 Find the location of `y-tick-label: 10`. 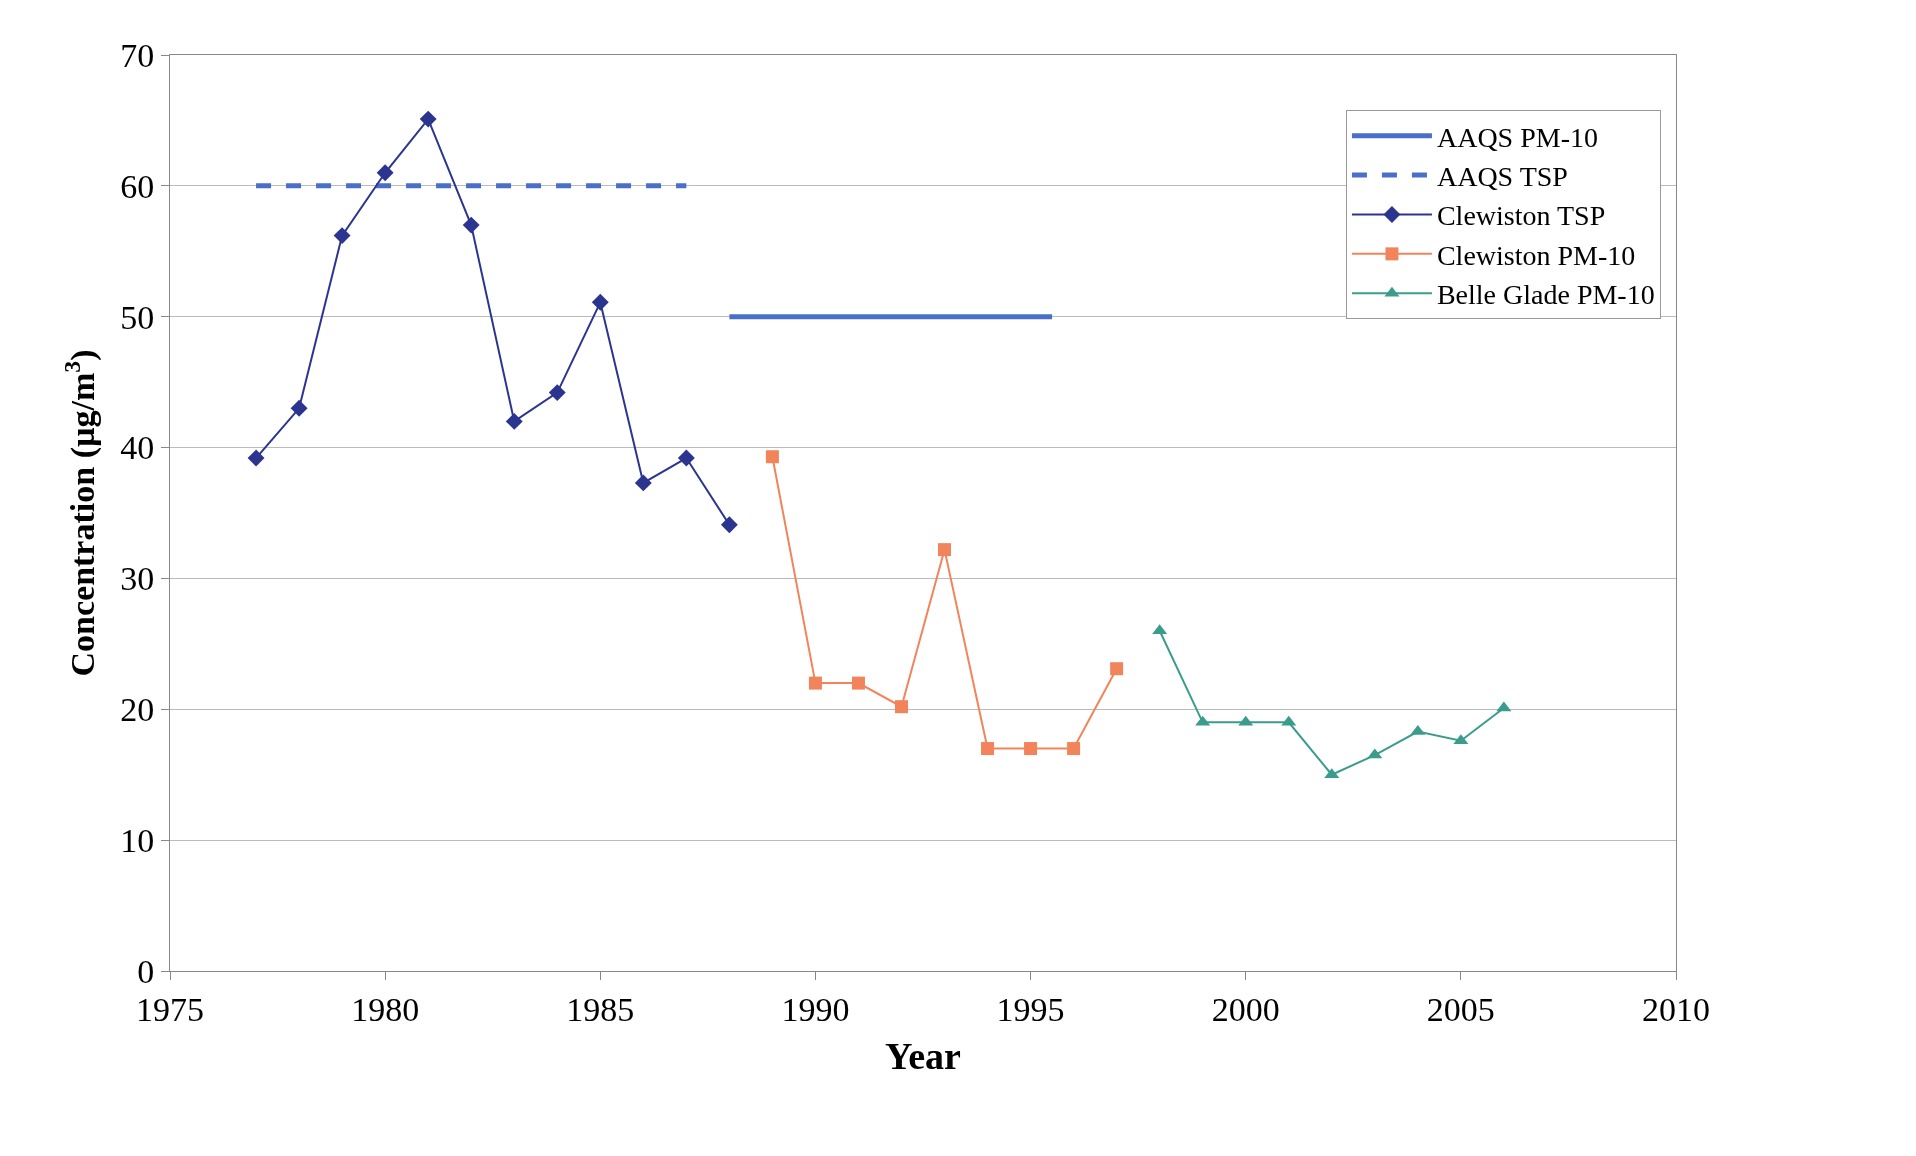

y-tick-label: 10 is located at coordinates (137, 841).